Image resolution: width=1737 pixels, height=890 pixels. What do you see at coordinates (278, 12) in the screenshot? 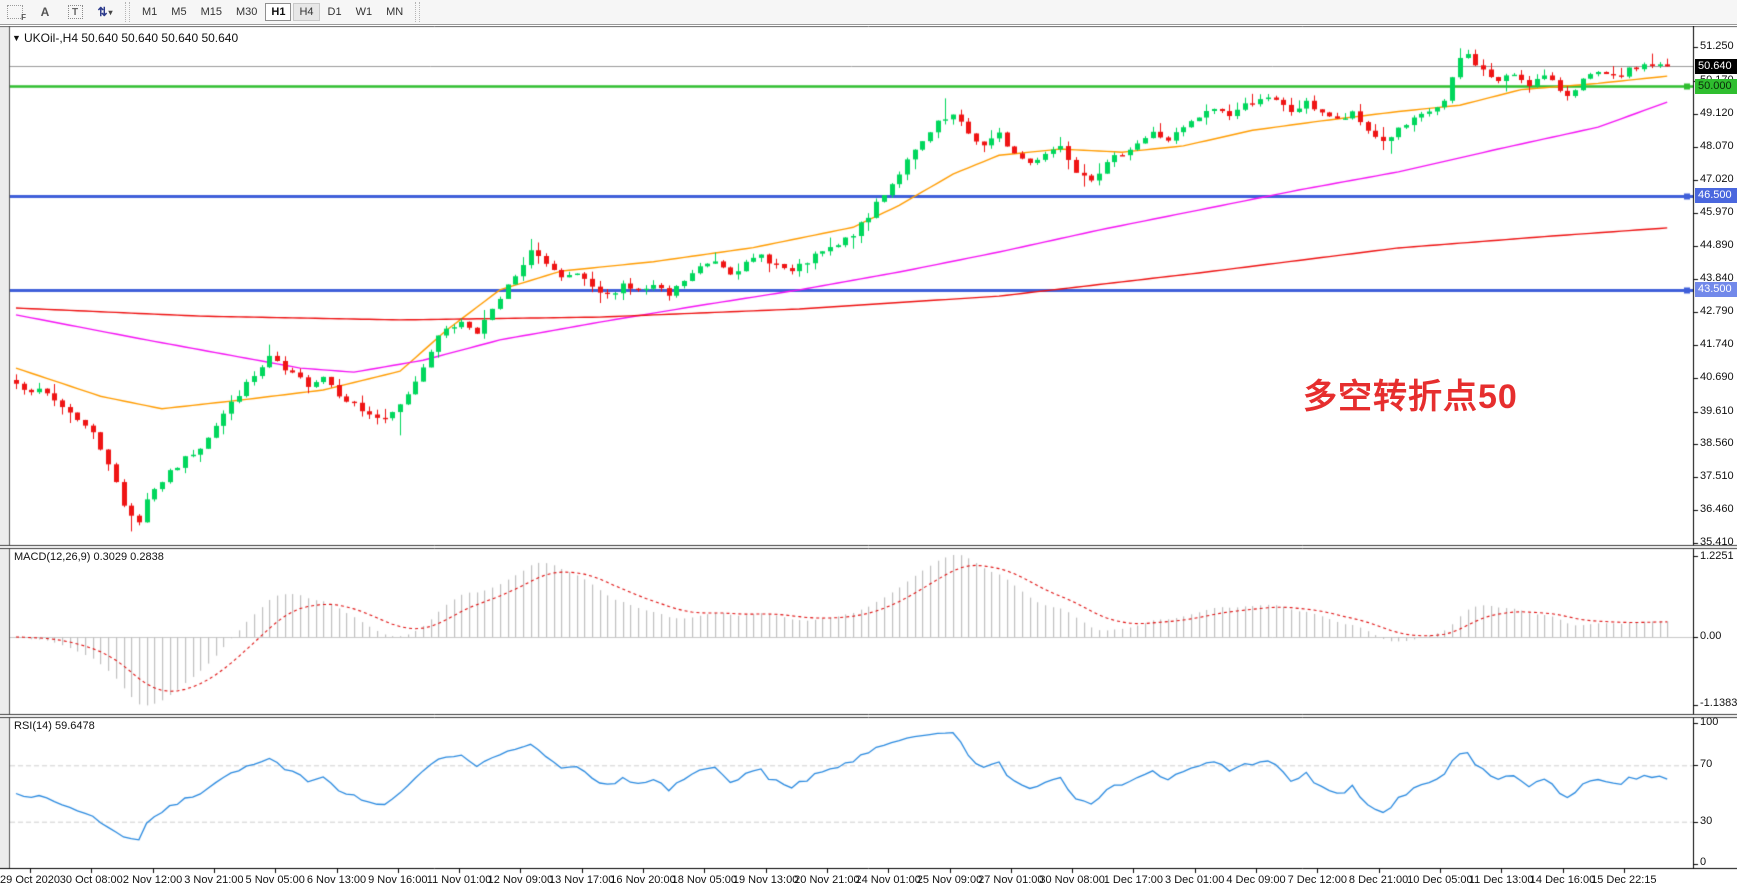
I see `timeframe-h1-button: H1` at bounding box center [278, 12].